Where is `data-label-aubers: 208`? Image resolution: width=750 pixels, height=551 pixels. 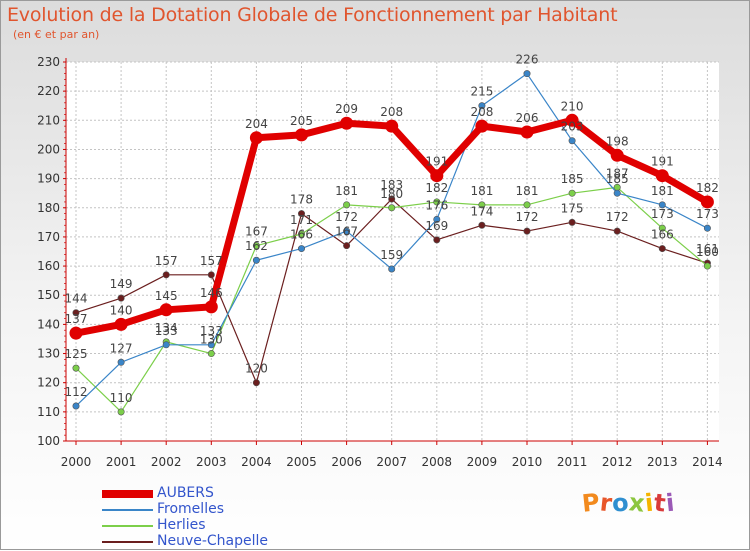 data-label-aubers: 208 is located at coordinates (481, 112).